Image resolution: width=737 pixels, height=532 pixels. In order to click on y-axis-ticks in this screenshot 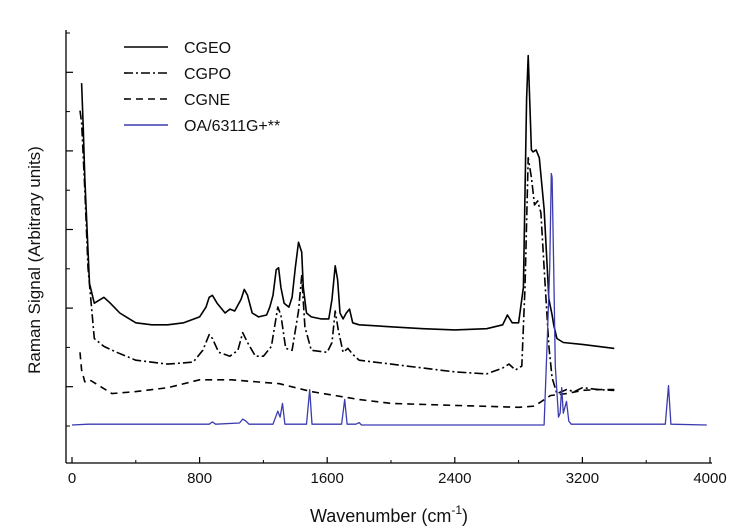, I will do `click(69, 229)`.